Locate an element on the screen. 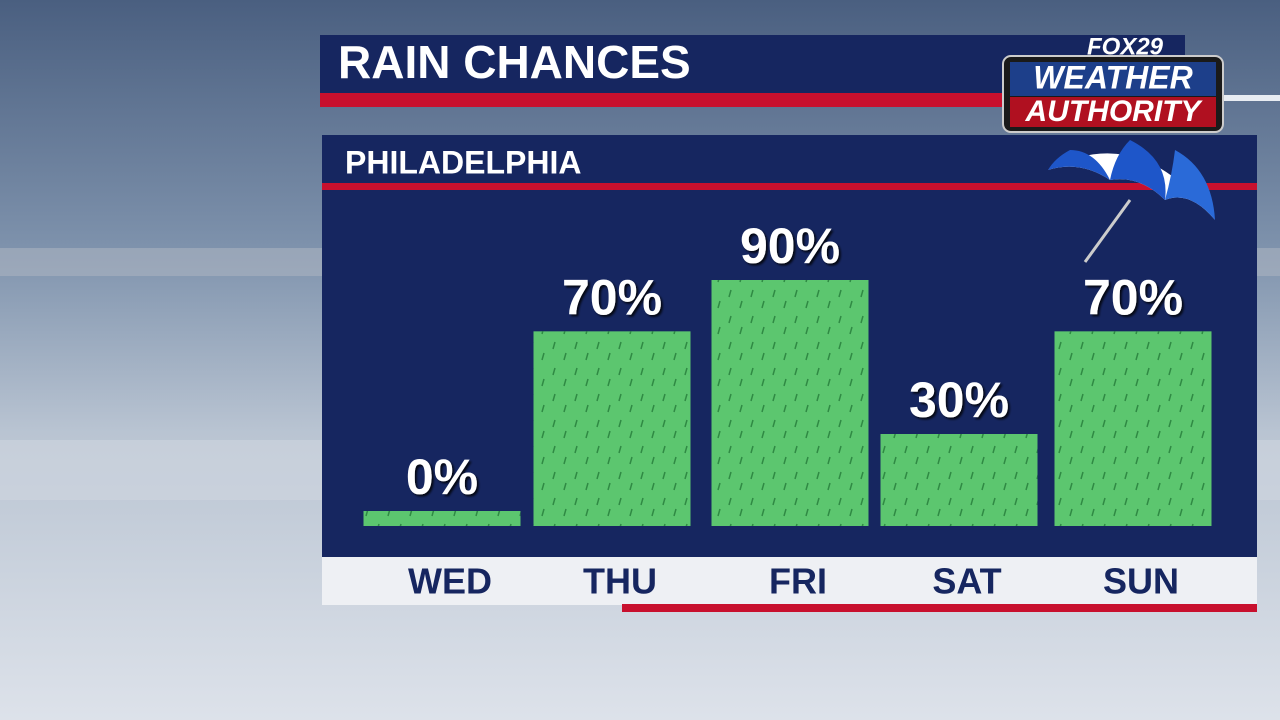  category-label: SAT is located at coordinates (966, 581).